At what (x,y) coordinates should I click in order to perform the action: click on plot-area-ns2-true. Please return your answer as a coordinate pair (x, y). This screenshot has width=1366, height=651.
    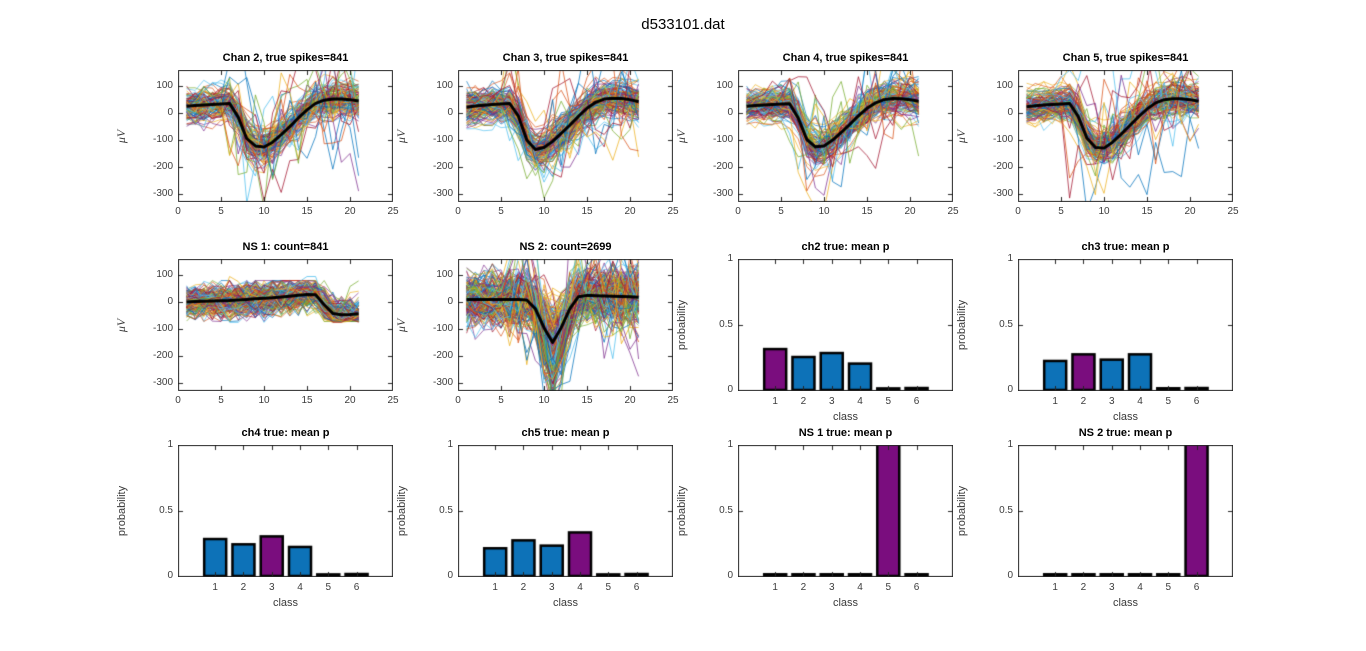
    Looking at the image, I should click on (1125, 511).